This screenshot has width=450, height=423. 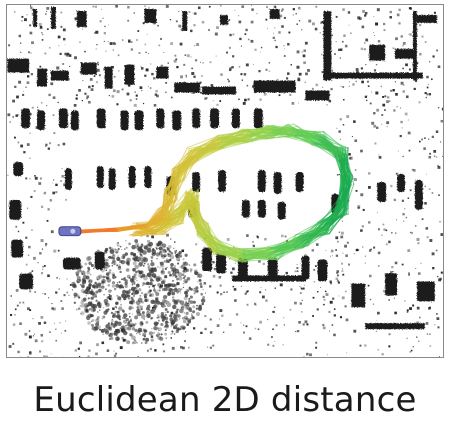 What do you see at coordinates (138, 292) in the screenshot?
I see `tree-canopy` at bounding box center [138, 292].